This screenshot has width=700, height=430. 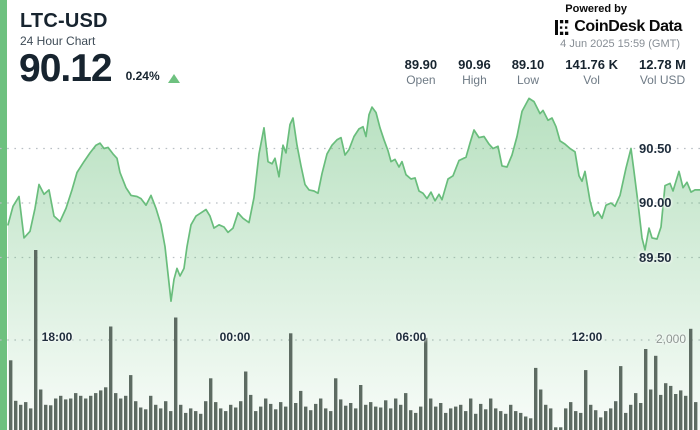 I want to click on brand-row: CoinDesk Data, so click(x=618, y=27).